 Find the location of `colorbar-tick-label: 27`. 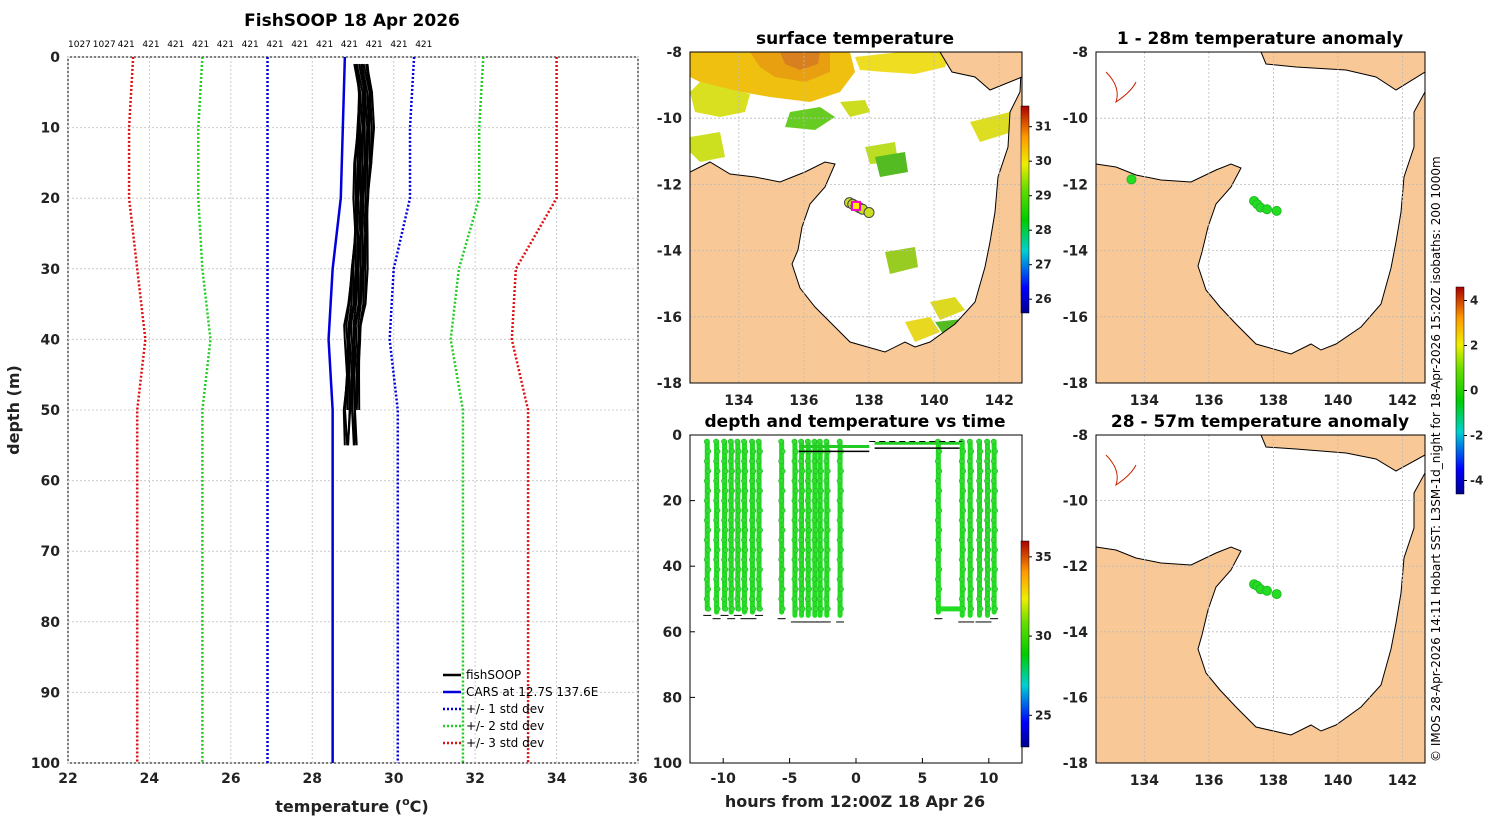

colorbar-tick-label: 27 is located at coordinates (1043, 265).